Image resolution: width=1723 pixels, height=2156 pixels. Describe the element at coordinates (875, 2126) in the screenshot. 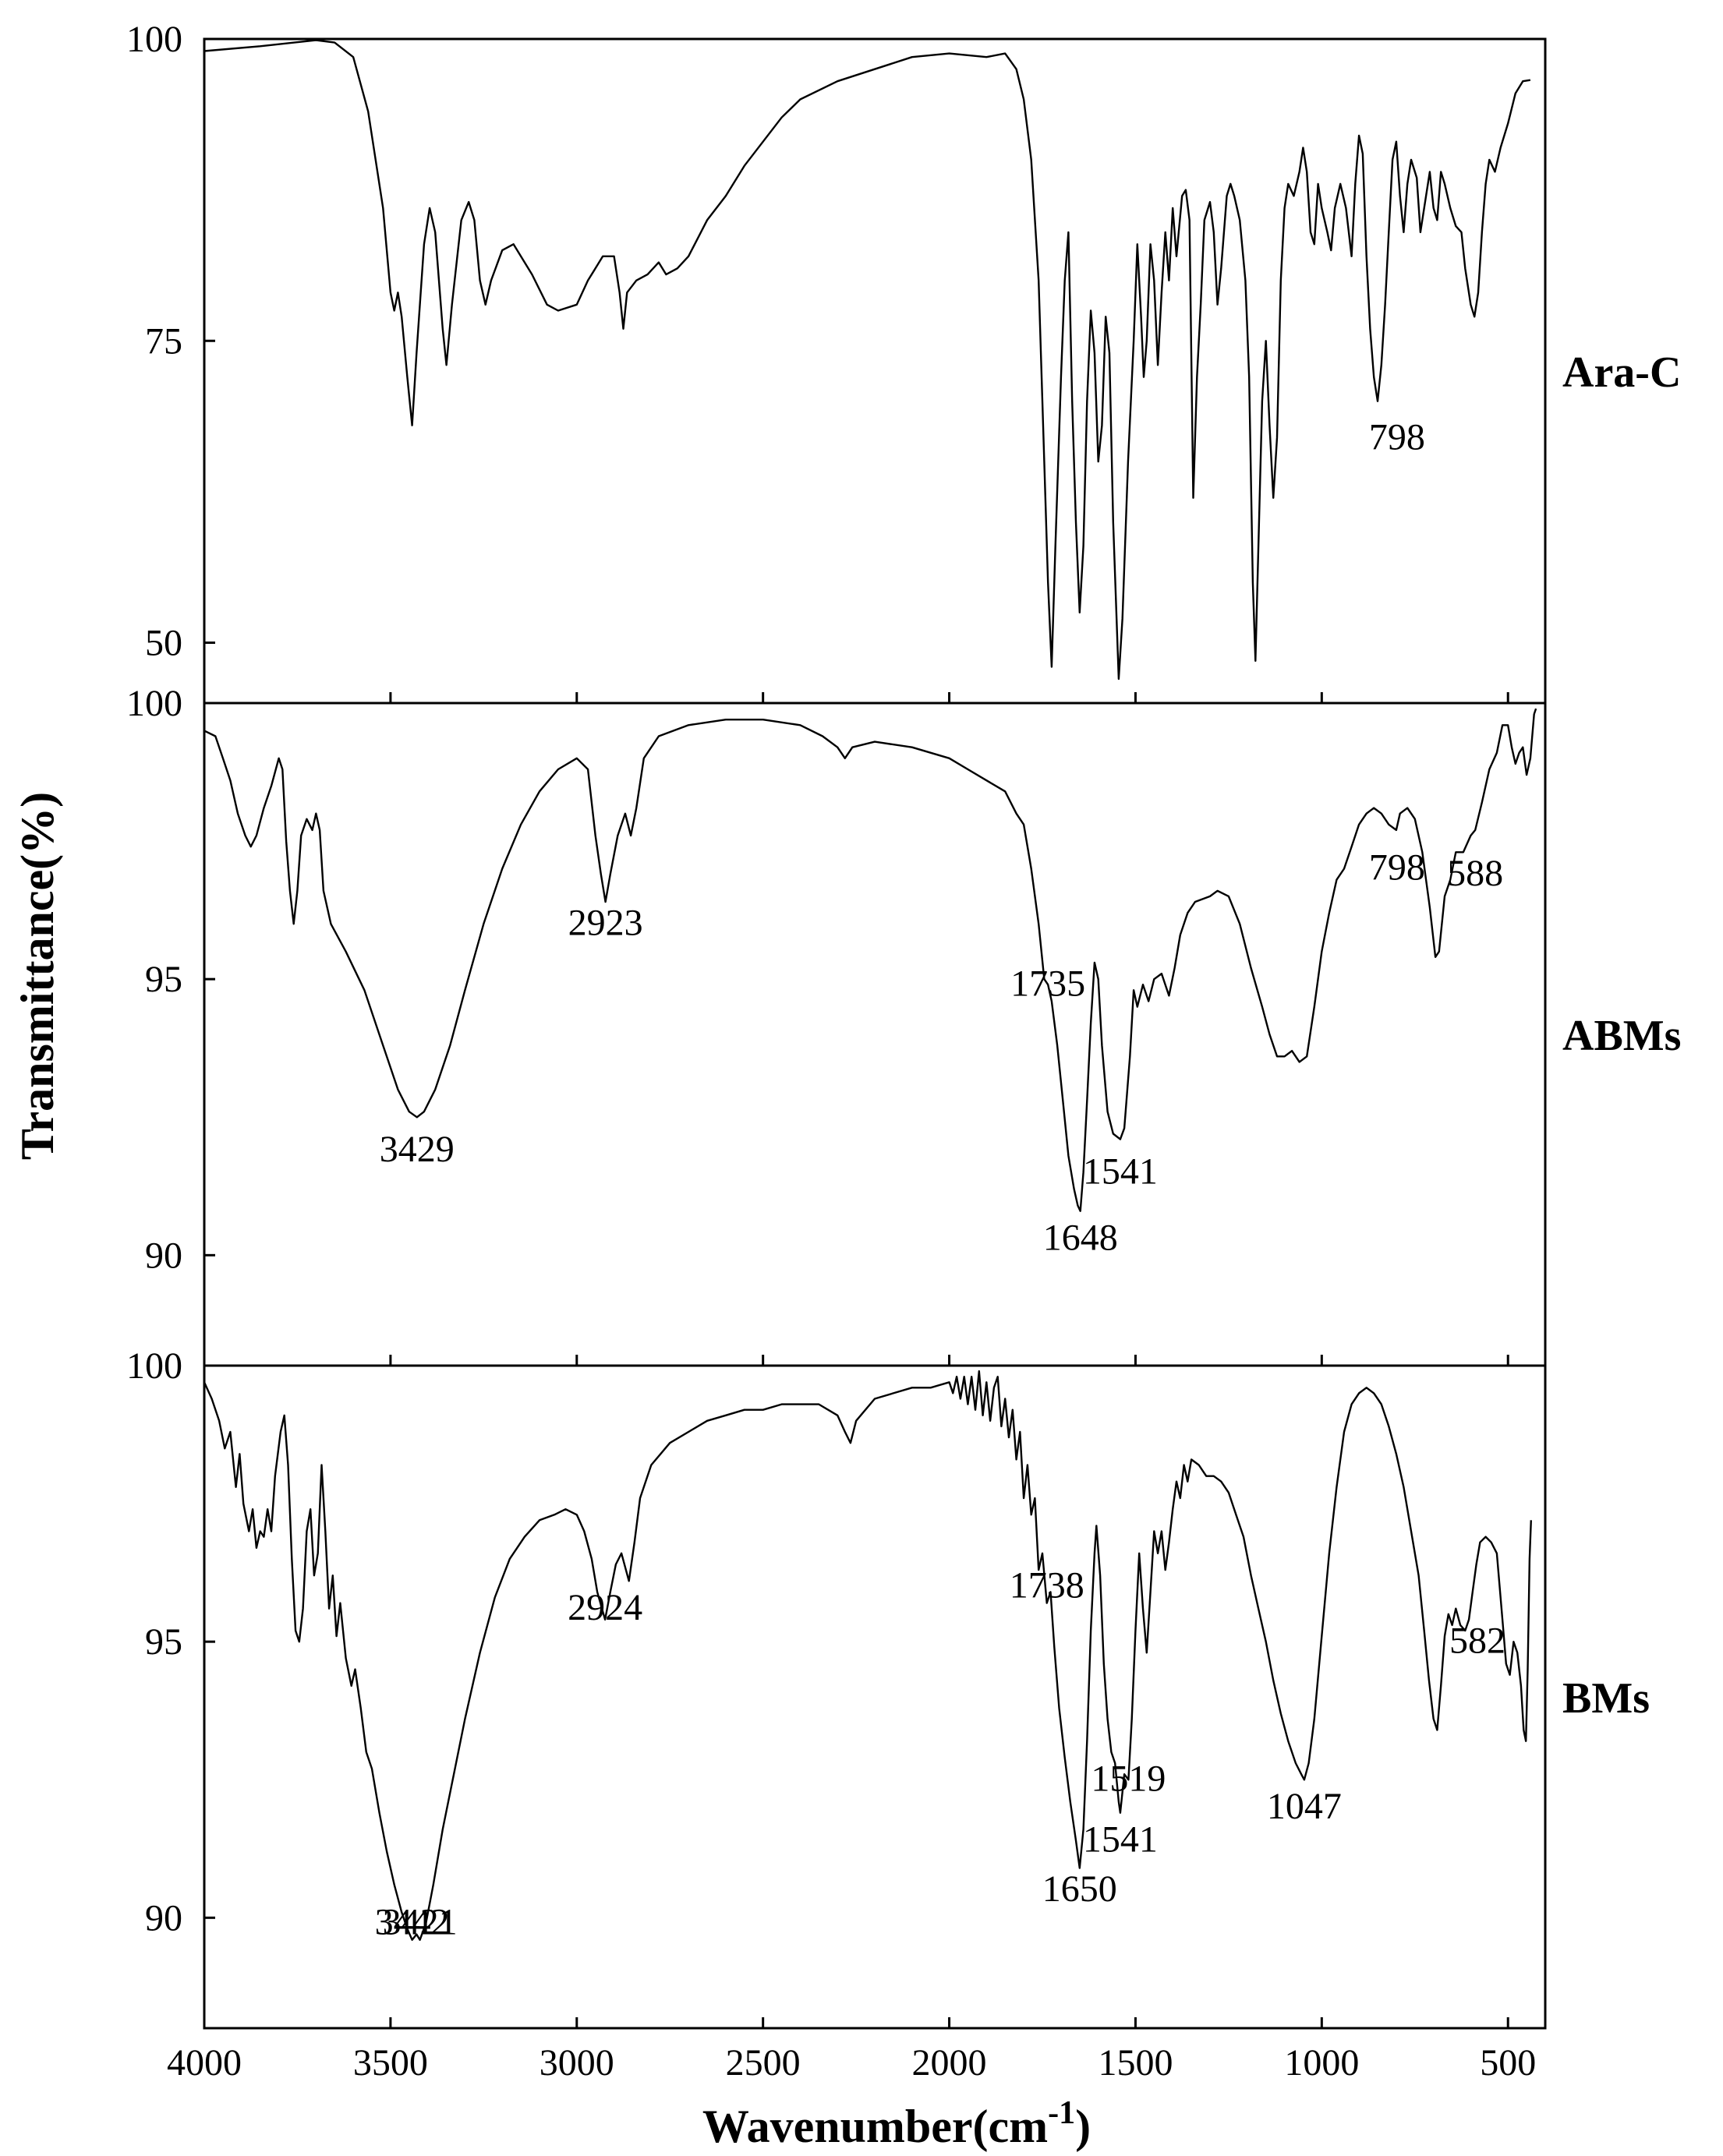

I see `x-axis-title-main: Wavenumber(cm` at that location.